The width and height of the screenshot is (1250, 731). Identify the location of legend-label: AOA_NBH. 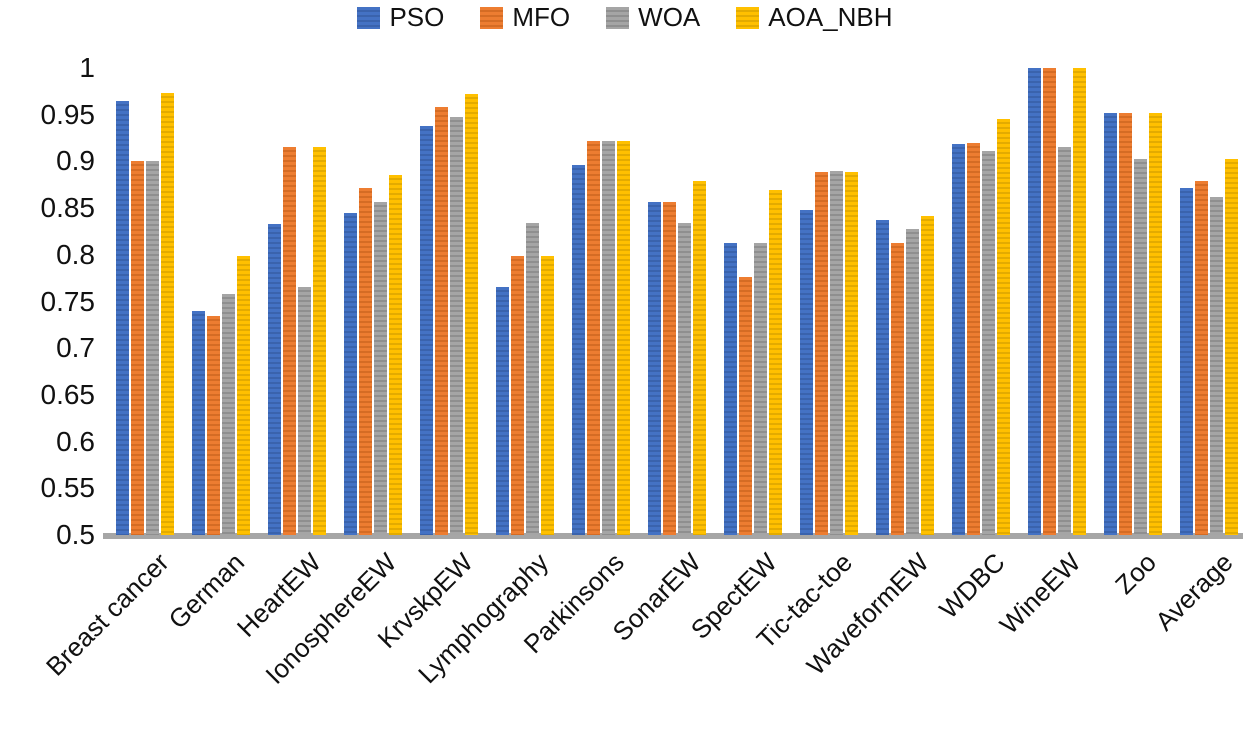
(830, 17).